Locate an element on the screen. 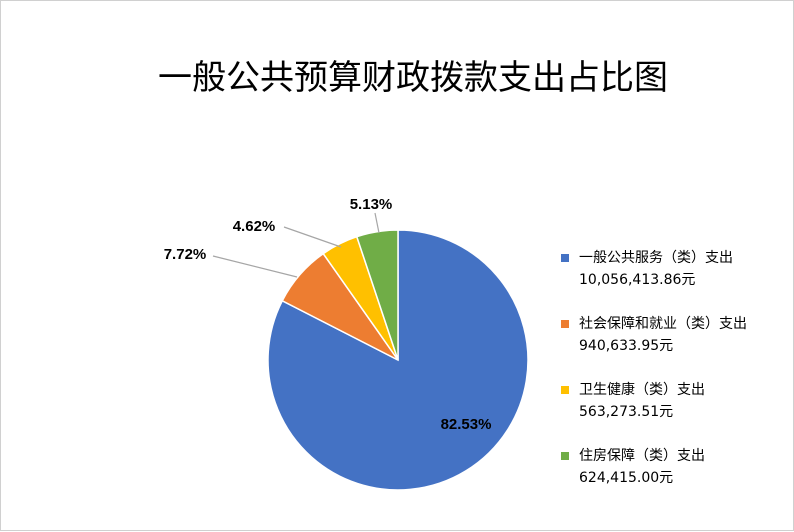 The height and width of the screenshot is (532, 794). data-label: 82.53% is located at coordinates (466, 424).